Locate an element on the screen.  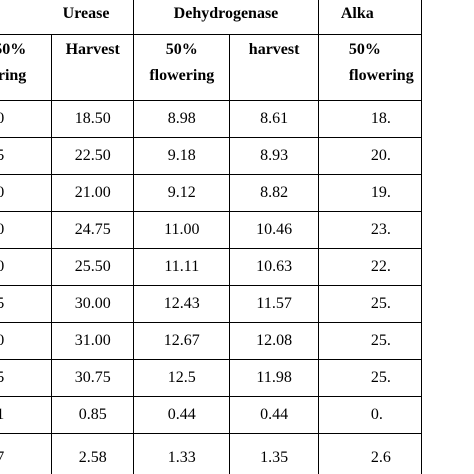
table-cell: 8.93 is located at coordinates (274, 156).